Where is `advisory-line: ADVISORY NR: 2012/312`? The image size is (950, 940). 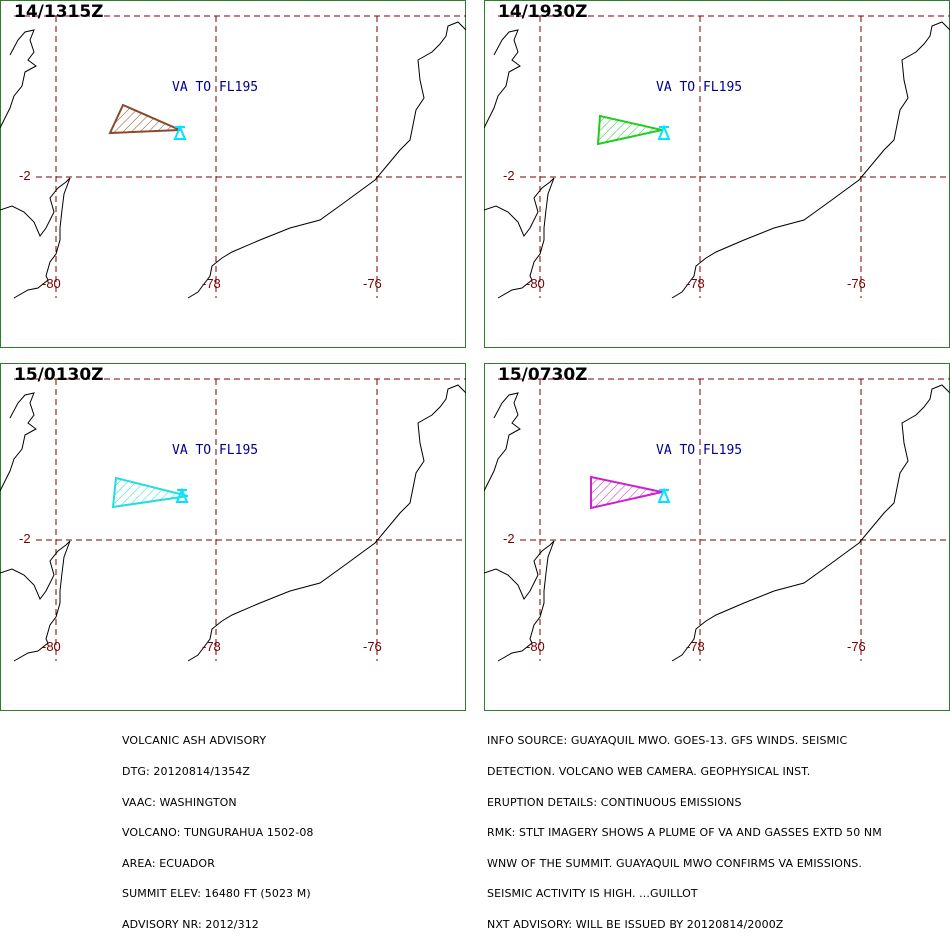 advisory-line: ADVISORY NR: 2012/312 is located at coordinates (190, 925).